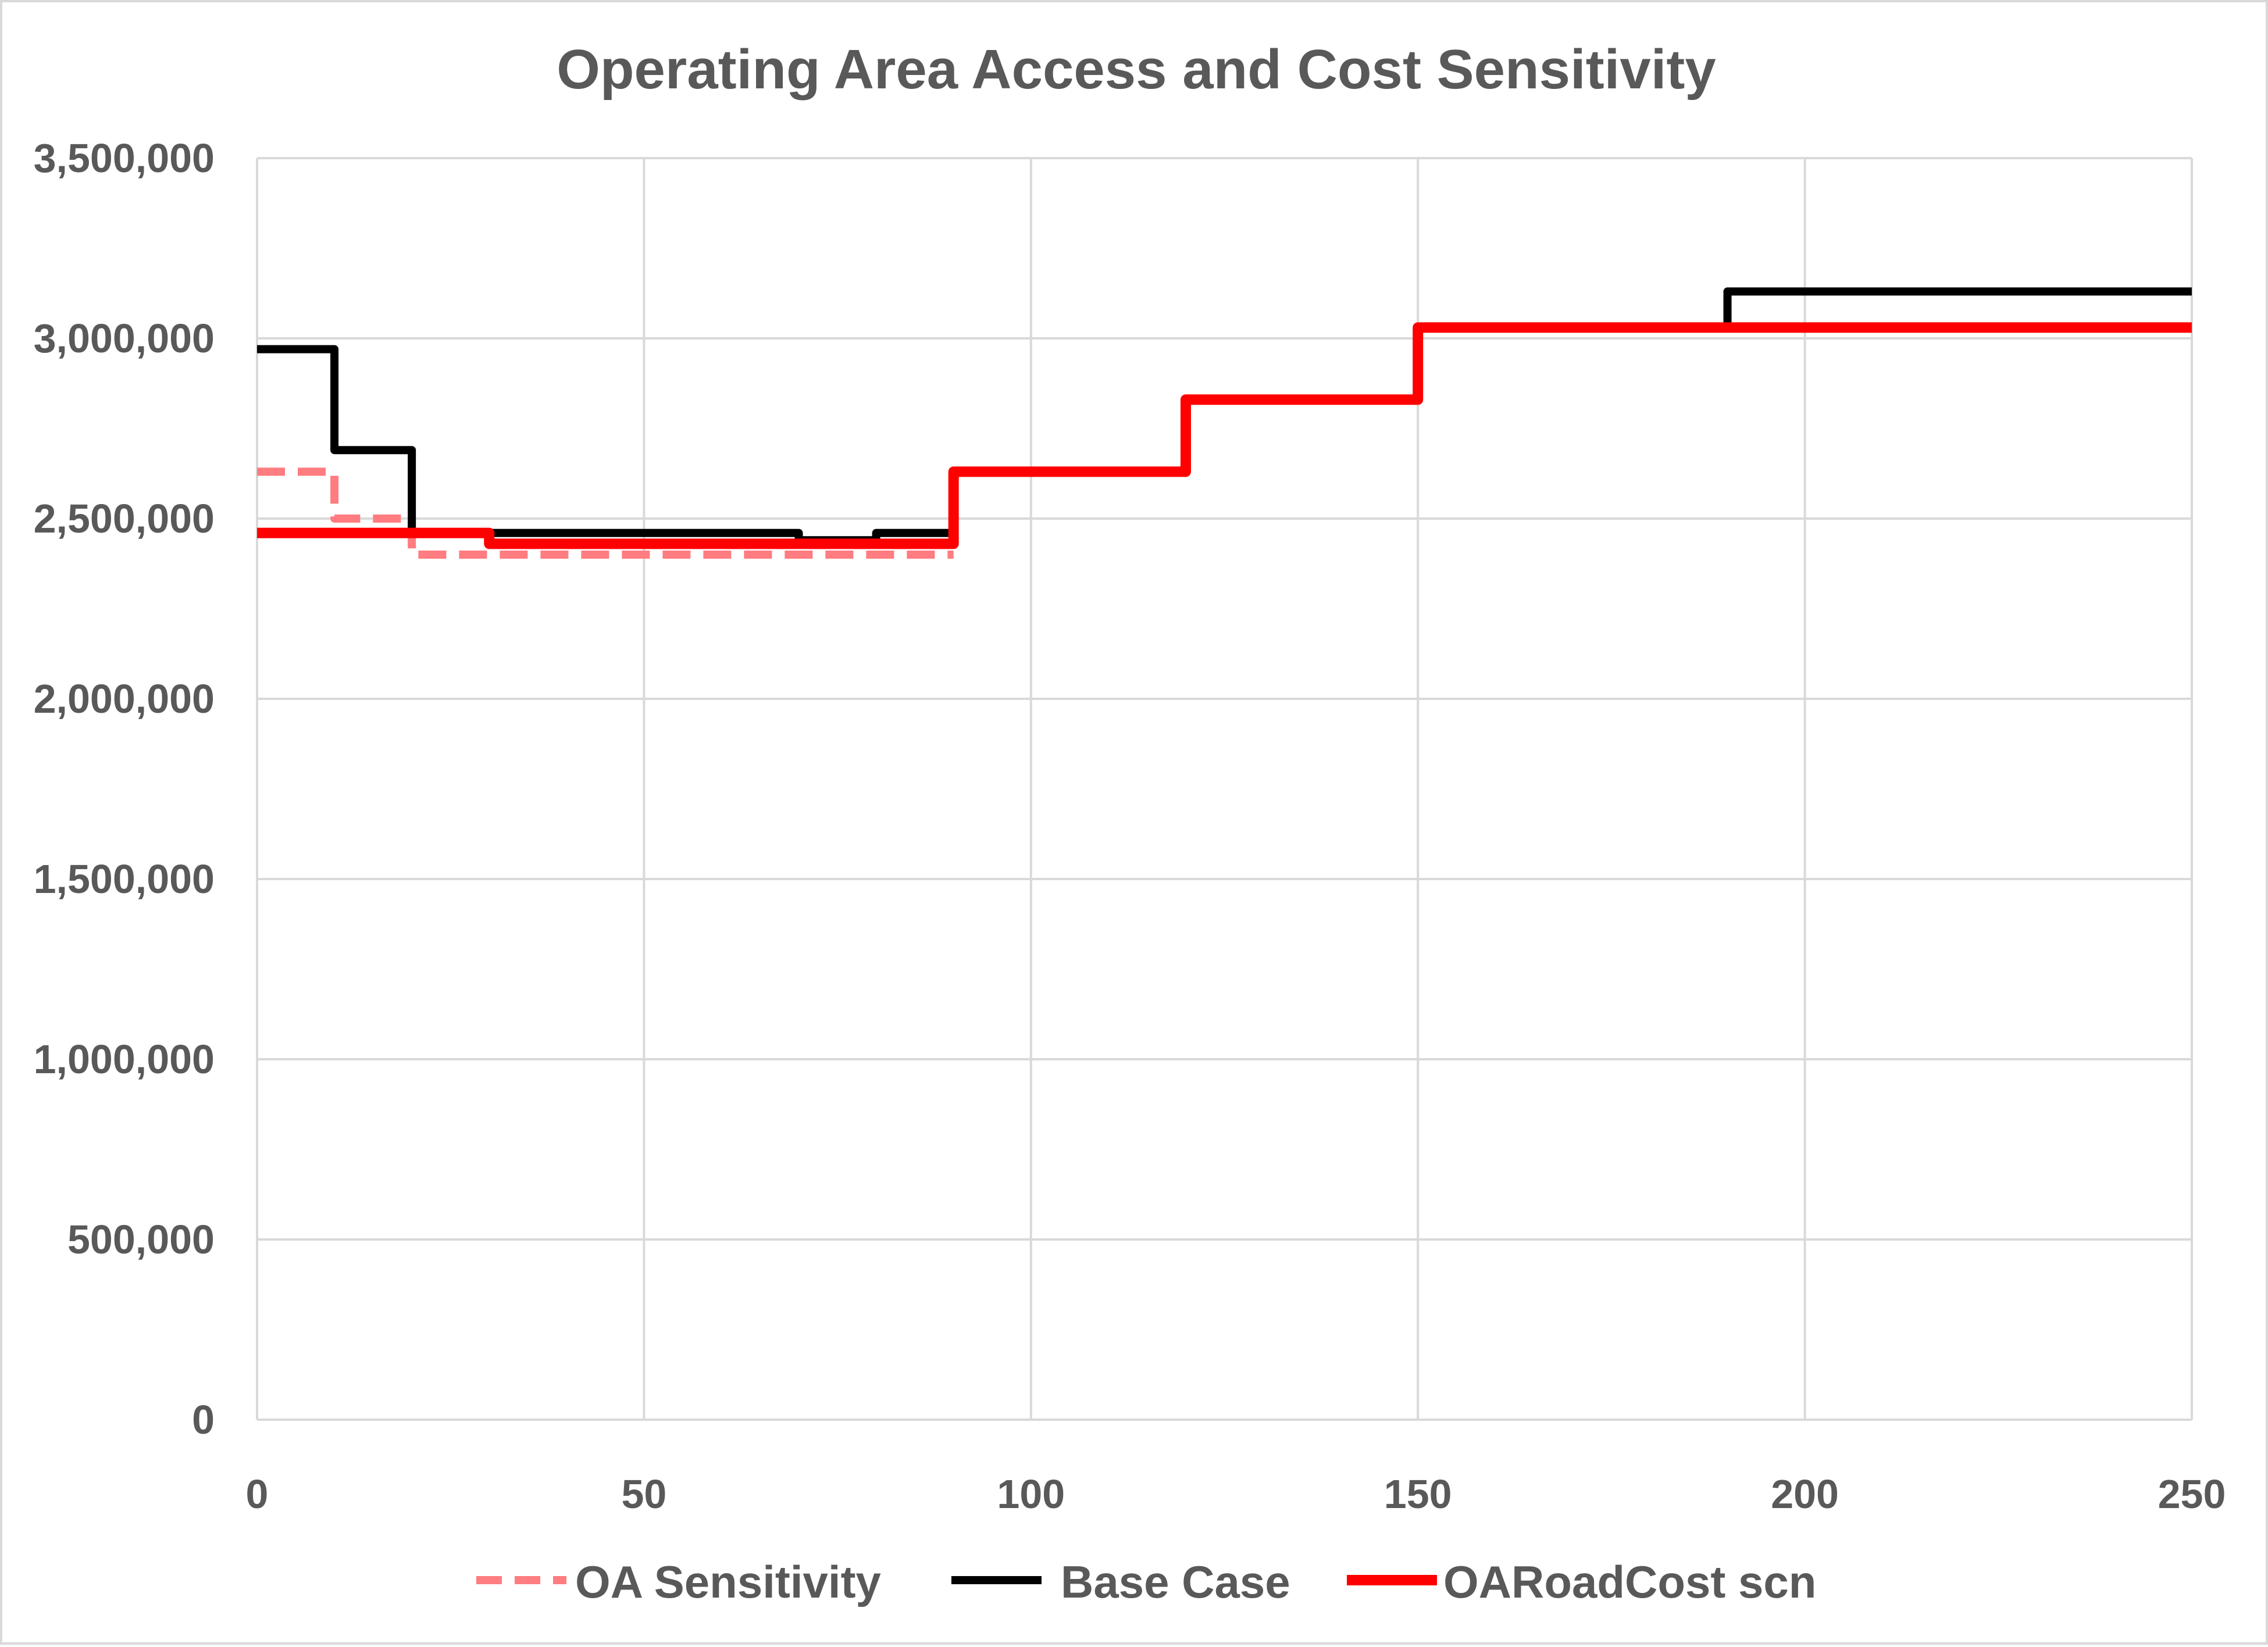  I want to click on y-tick-label: 2,000,000, so click(125, 698).